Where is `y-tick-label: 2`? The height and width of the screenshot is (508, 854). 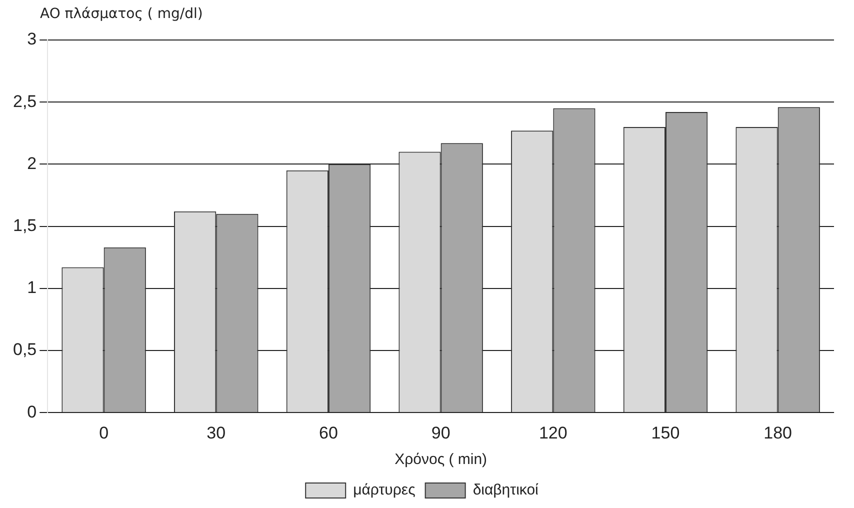 y-tick-label: 2 is located at coordinates (32, 163).